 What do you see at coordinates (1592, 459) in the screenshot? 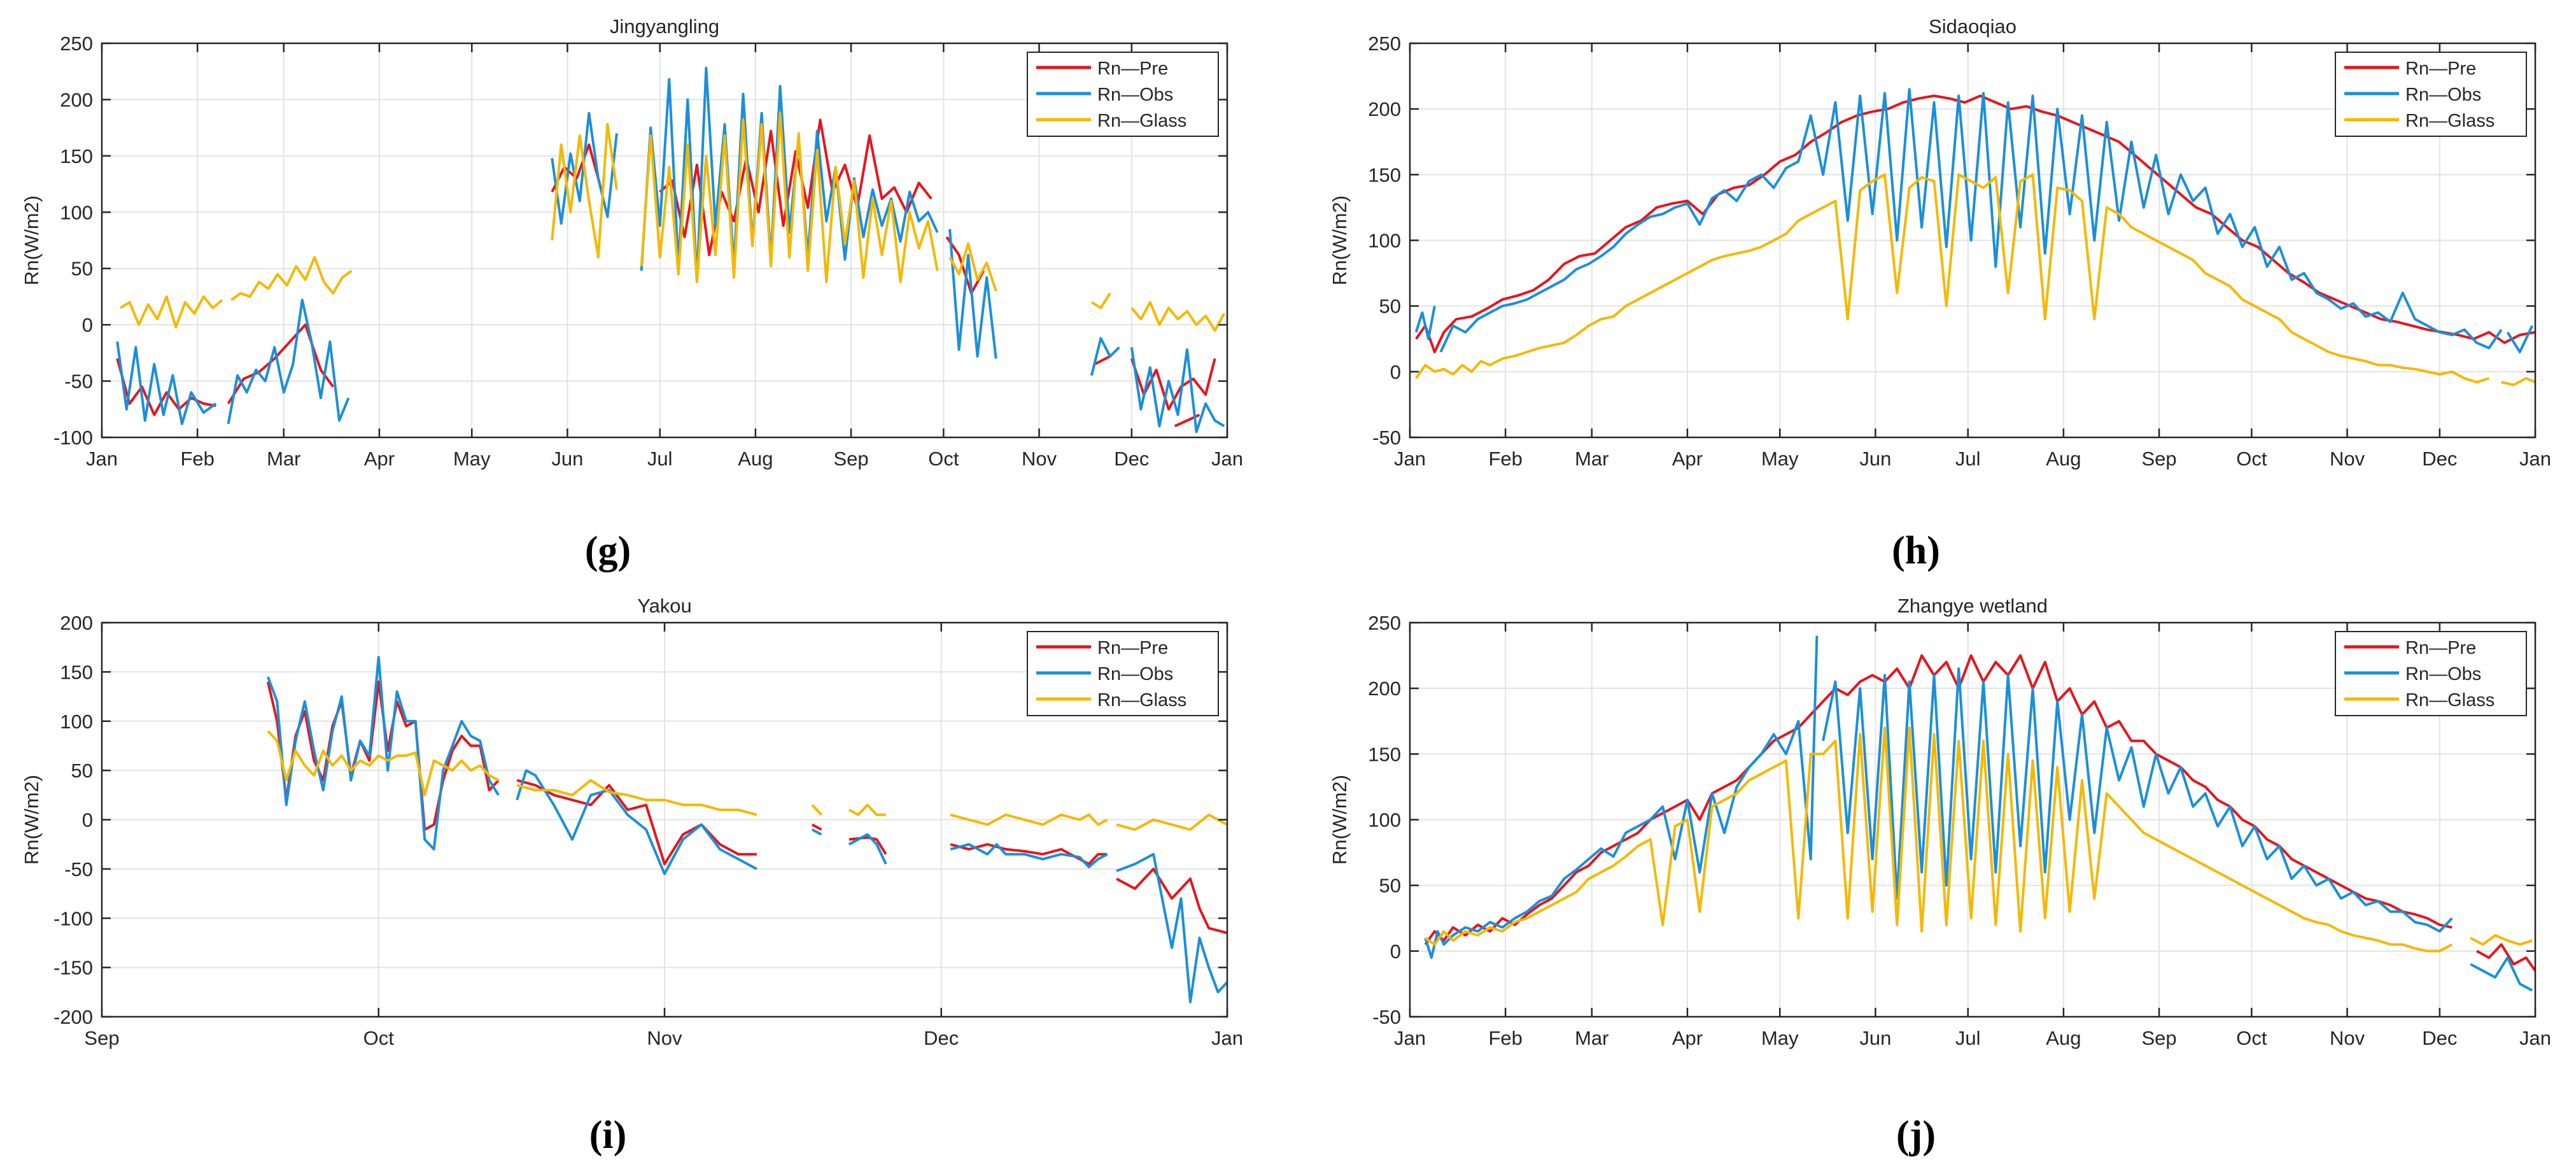
I see `x-tick-label: Mar` at bounding box center [1592, 459].